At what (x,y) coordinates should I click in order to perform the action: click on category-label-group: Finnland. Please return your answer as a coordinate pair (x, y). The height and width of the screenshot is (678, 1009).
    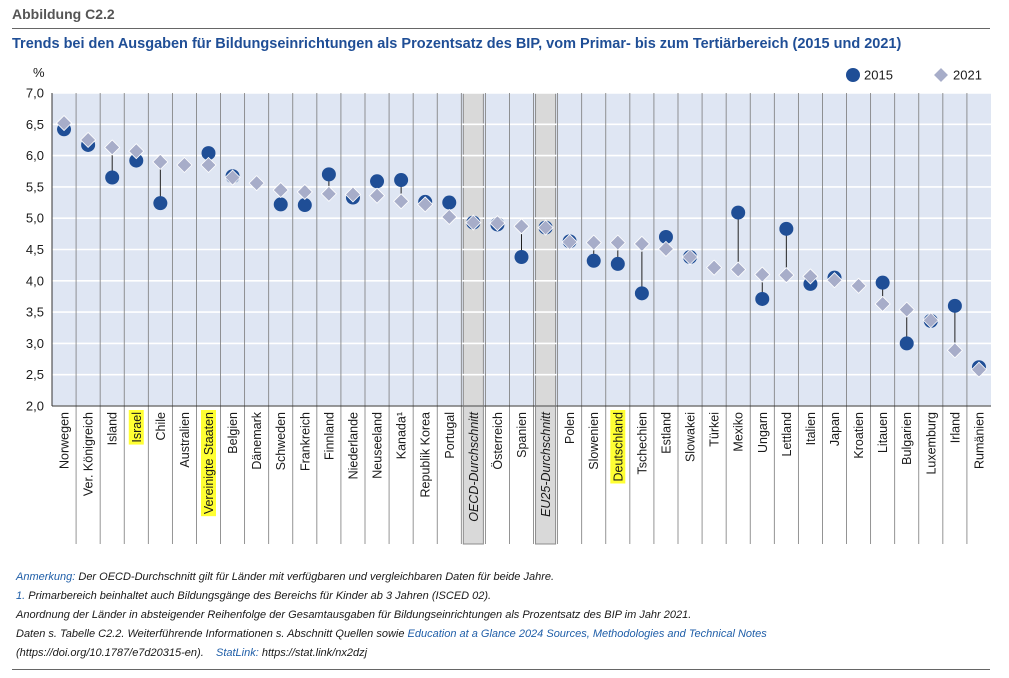
    Looking at the image, I should click on (329, 436).